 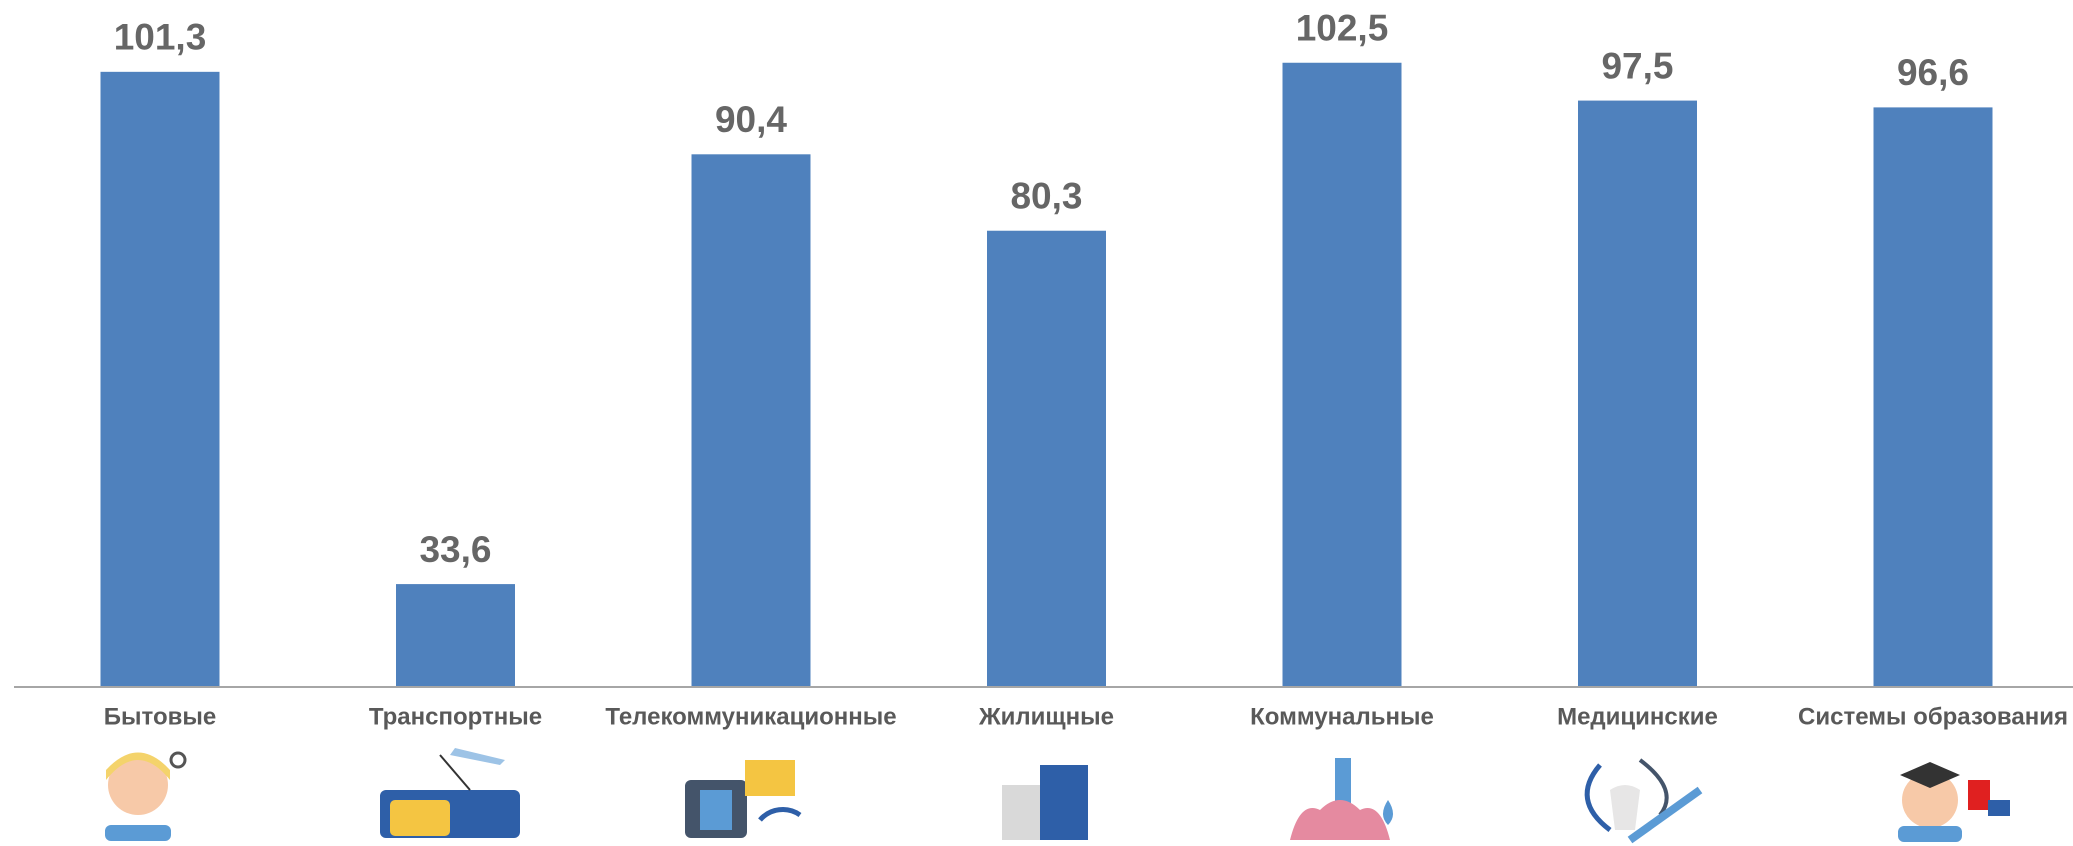 I want to click on x-tick-label: Жилищные, so click(x=1046, y=716).